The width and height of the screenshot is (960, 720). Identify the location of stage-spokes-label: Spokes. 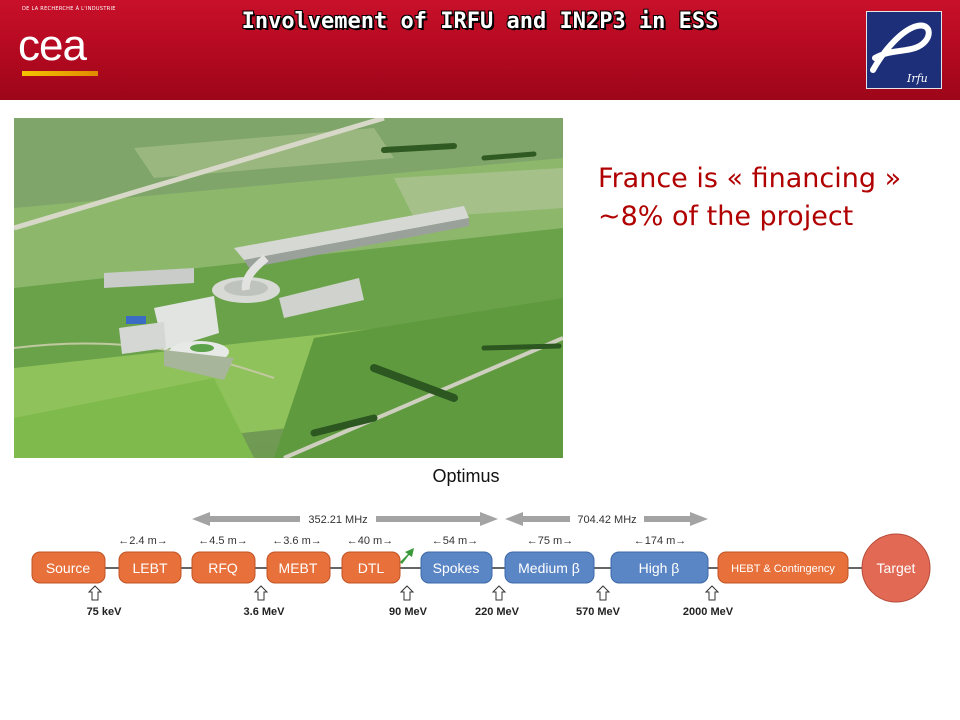
(456, 568).